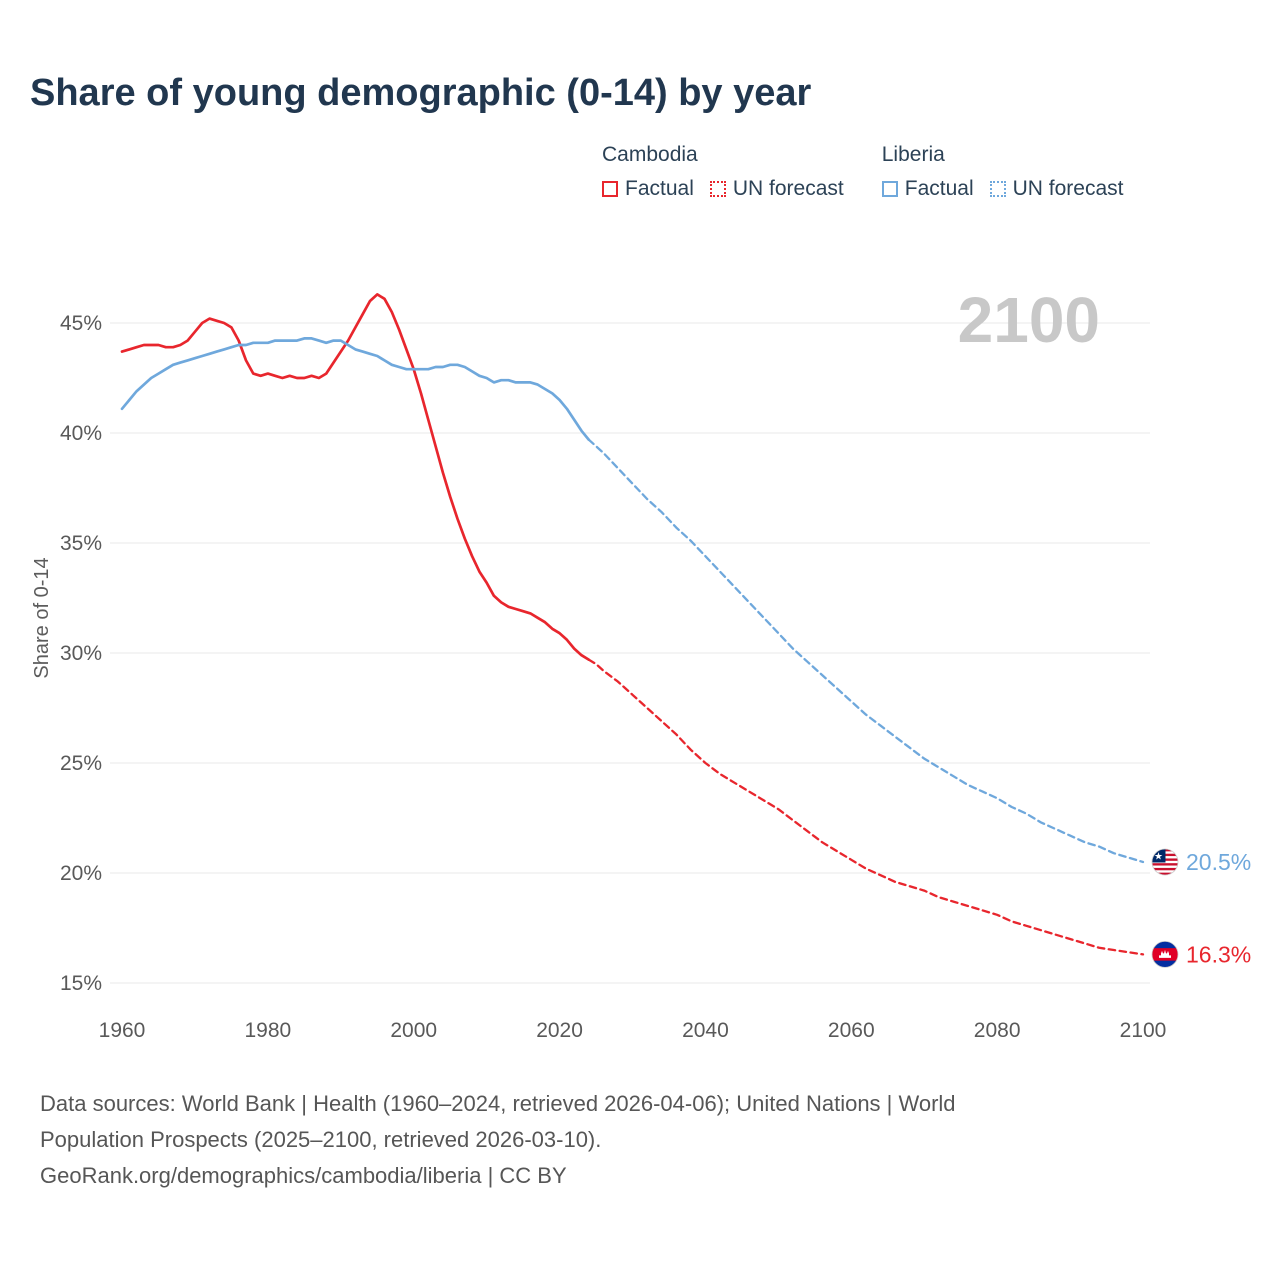  Describe the element at coordinates (81, 873) in the screenshot. I see `y-tick-label: 20%` at that location.